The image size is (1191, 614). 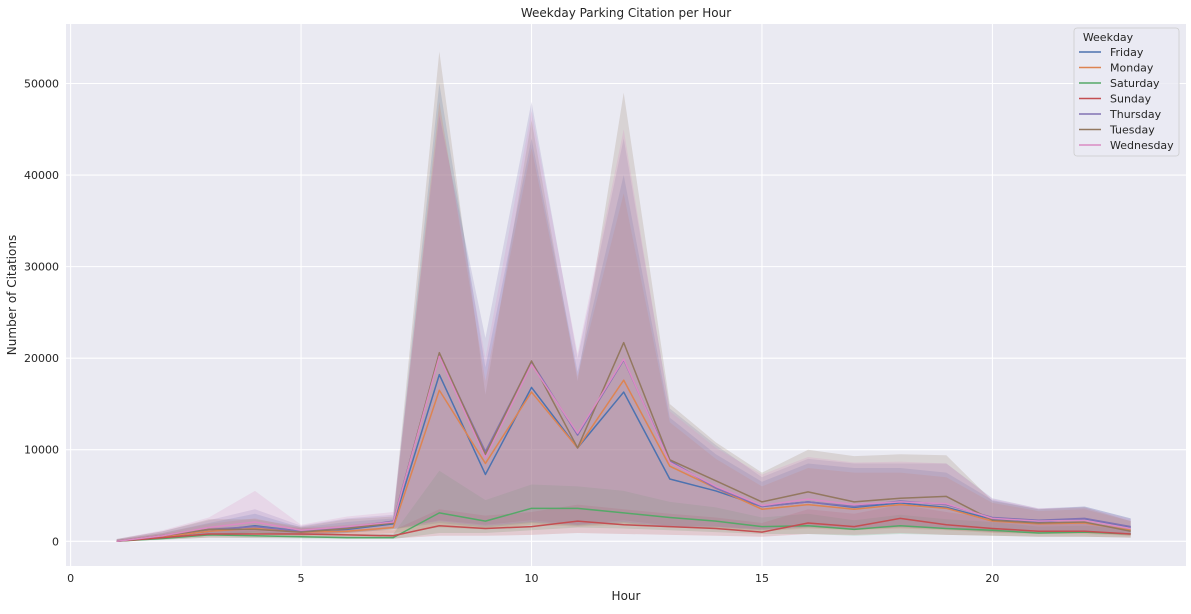 What do you see at coordinates (1135, 114) in the screenshot?
I see `legend-label-thursday: Thursday` at bounding box center [1135, 114].